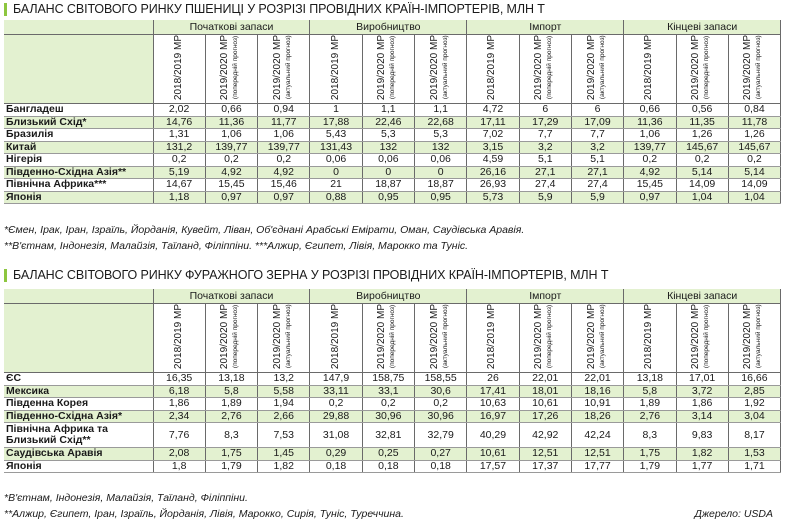 The width and height of the screenshot is (785, 524). I want to click on value-cell: 17,29, so click(545, 123).